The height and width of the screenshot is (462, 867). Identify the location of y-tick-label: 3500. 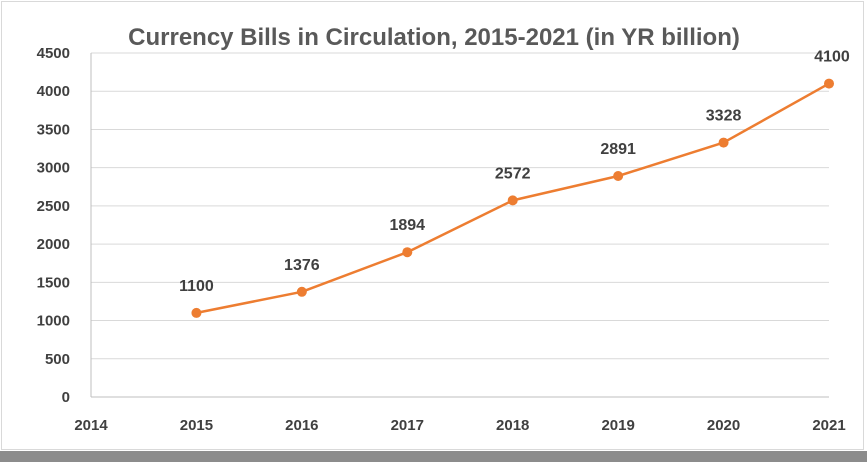
(53, 129).